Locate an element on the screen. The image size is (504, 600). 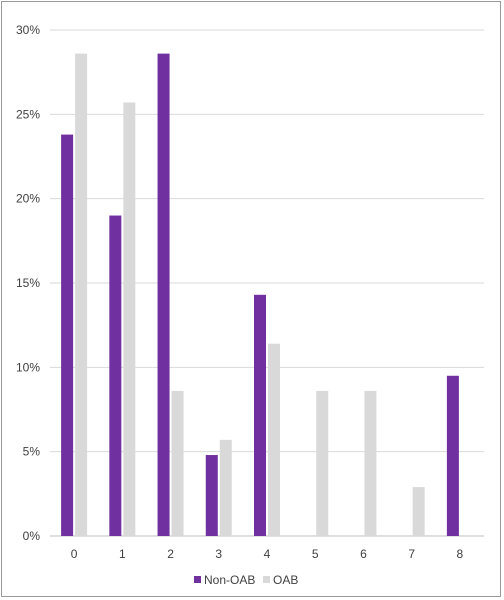
y-tick-label: 30% is located at coordinates (28, 30).